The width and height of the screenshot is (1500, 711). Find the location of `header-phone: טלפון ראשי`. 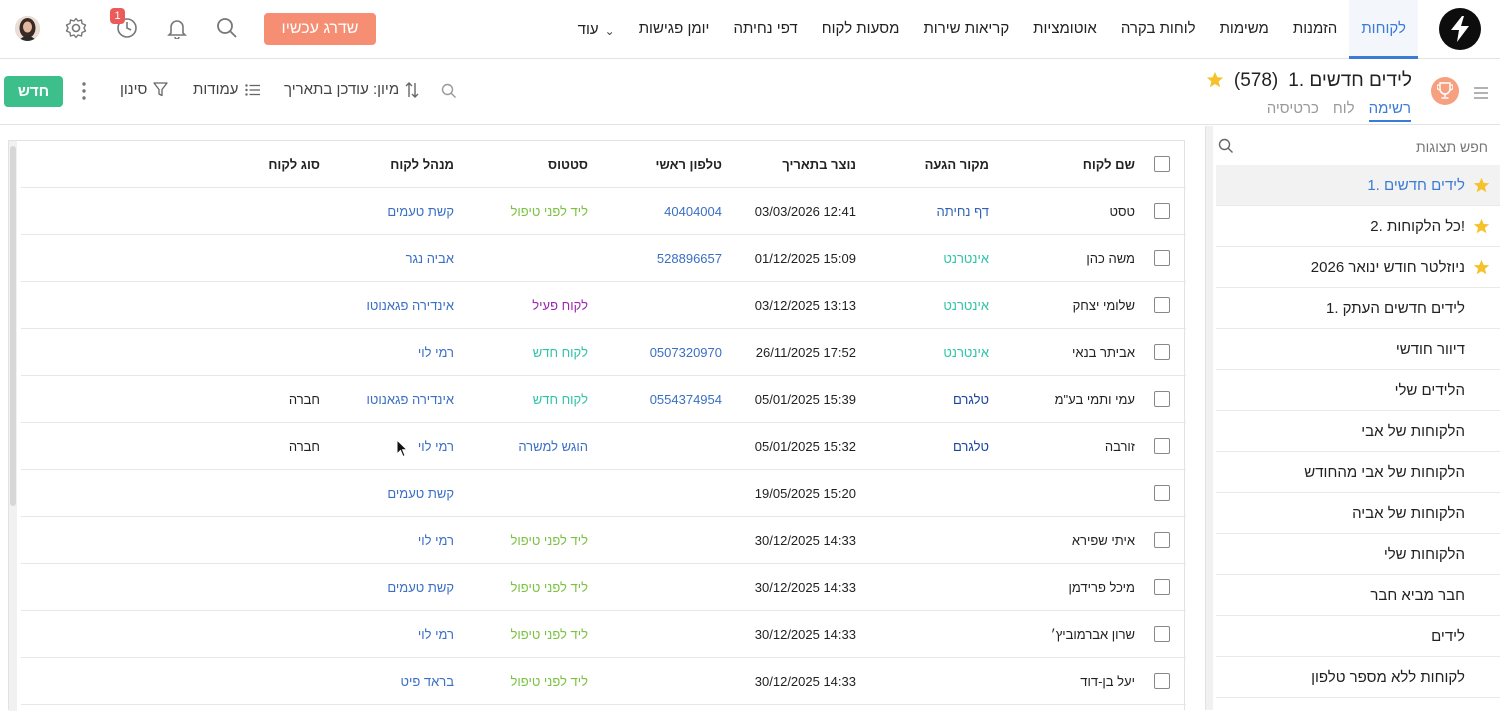

header-phone: טלפון ראשי is located at coordinates (688, 164).